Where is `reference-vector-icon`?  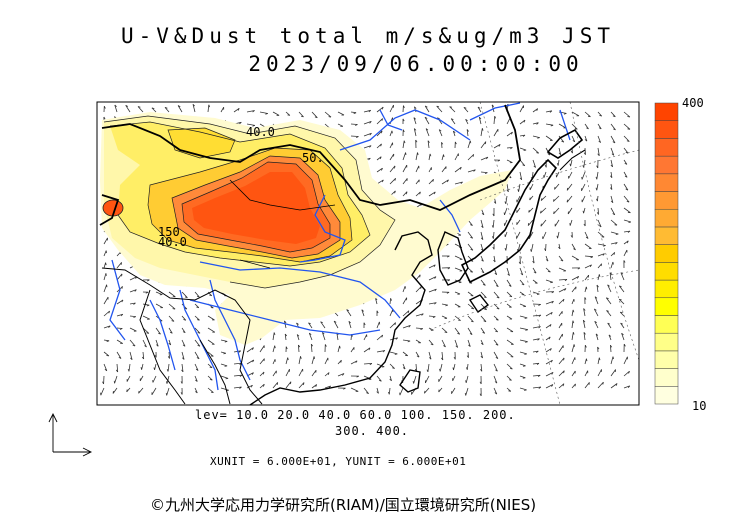
reference-vector-icon is located at coordinates (70, 434).